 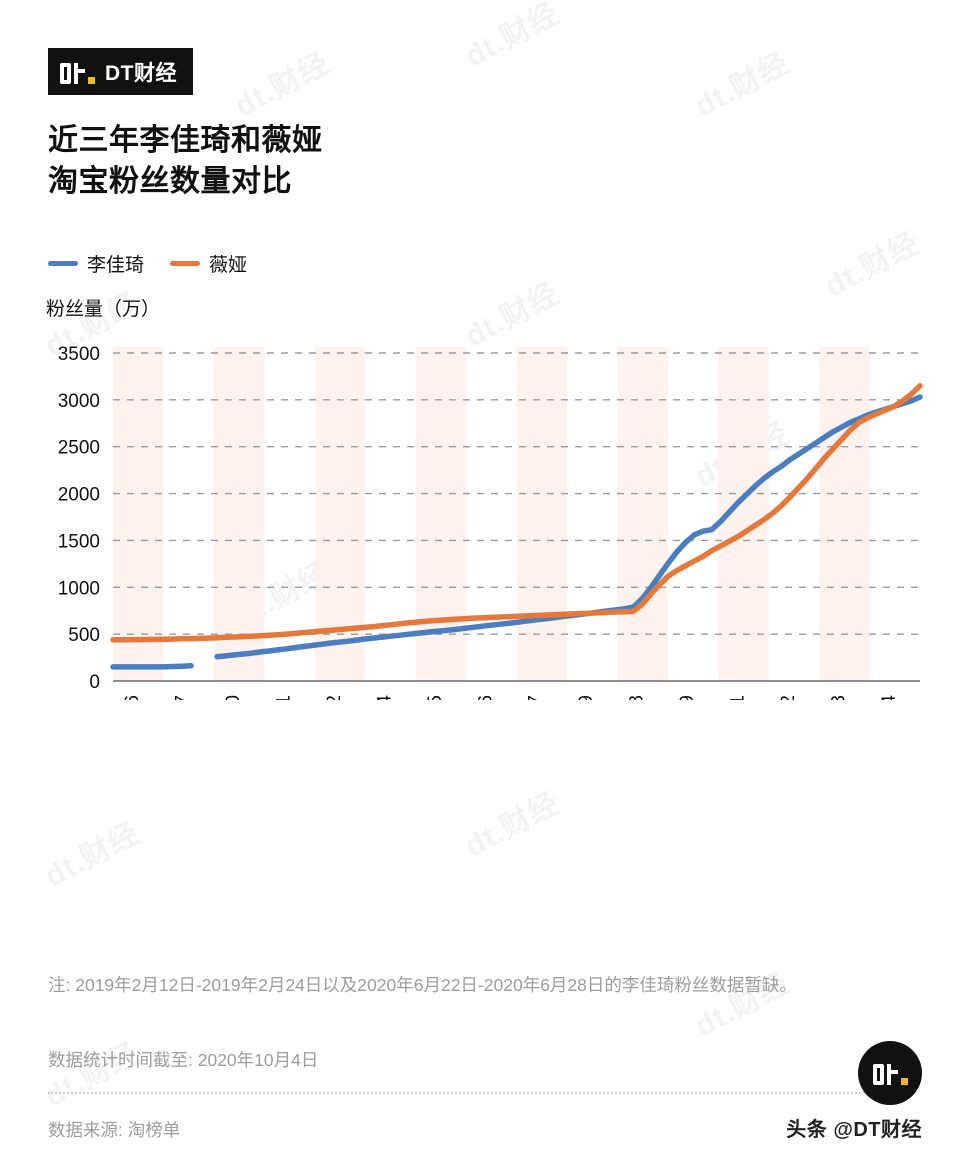 I want to click on chart-legend: 李佳琦 薇娅, so click(x=147, y=263).